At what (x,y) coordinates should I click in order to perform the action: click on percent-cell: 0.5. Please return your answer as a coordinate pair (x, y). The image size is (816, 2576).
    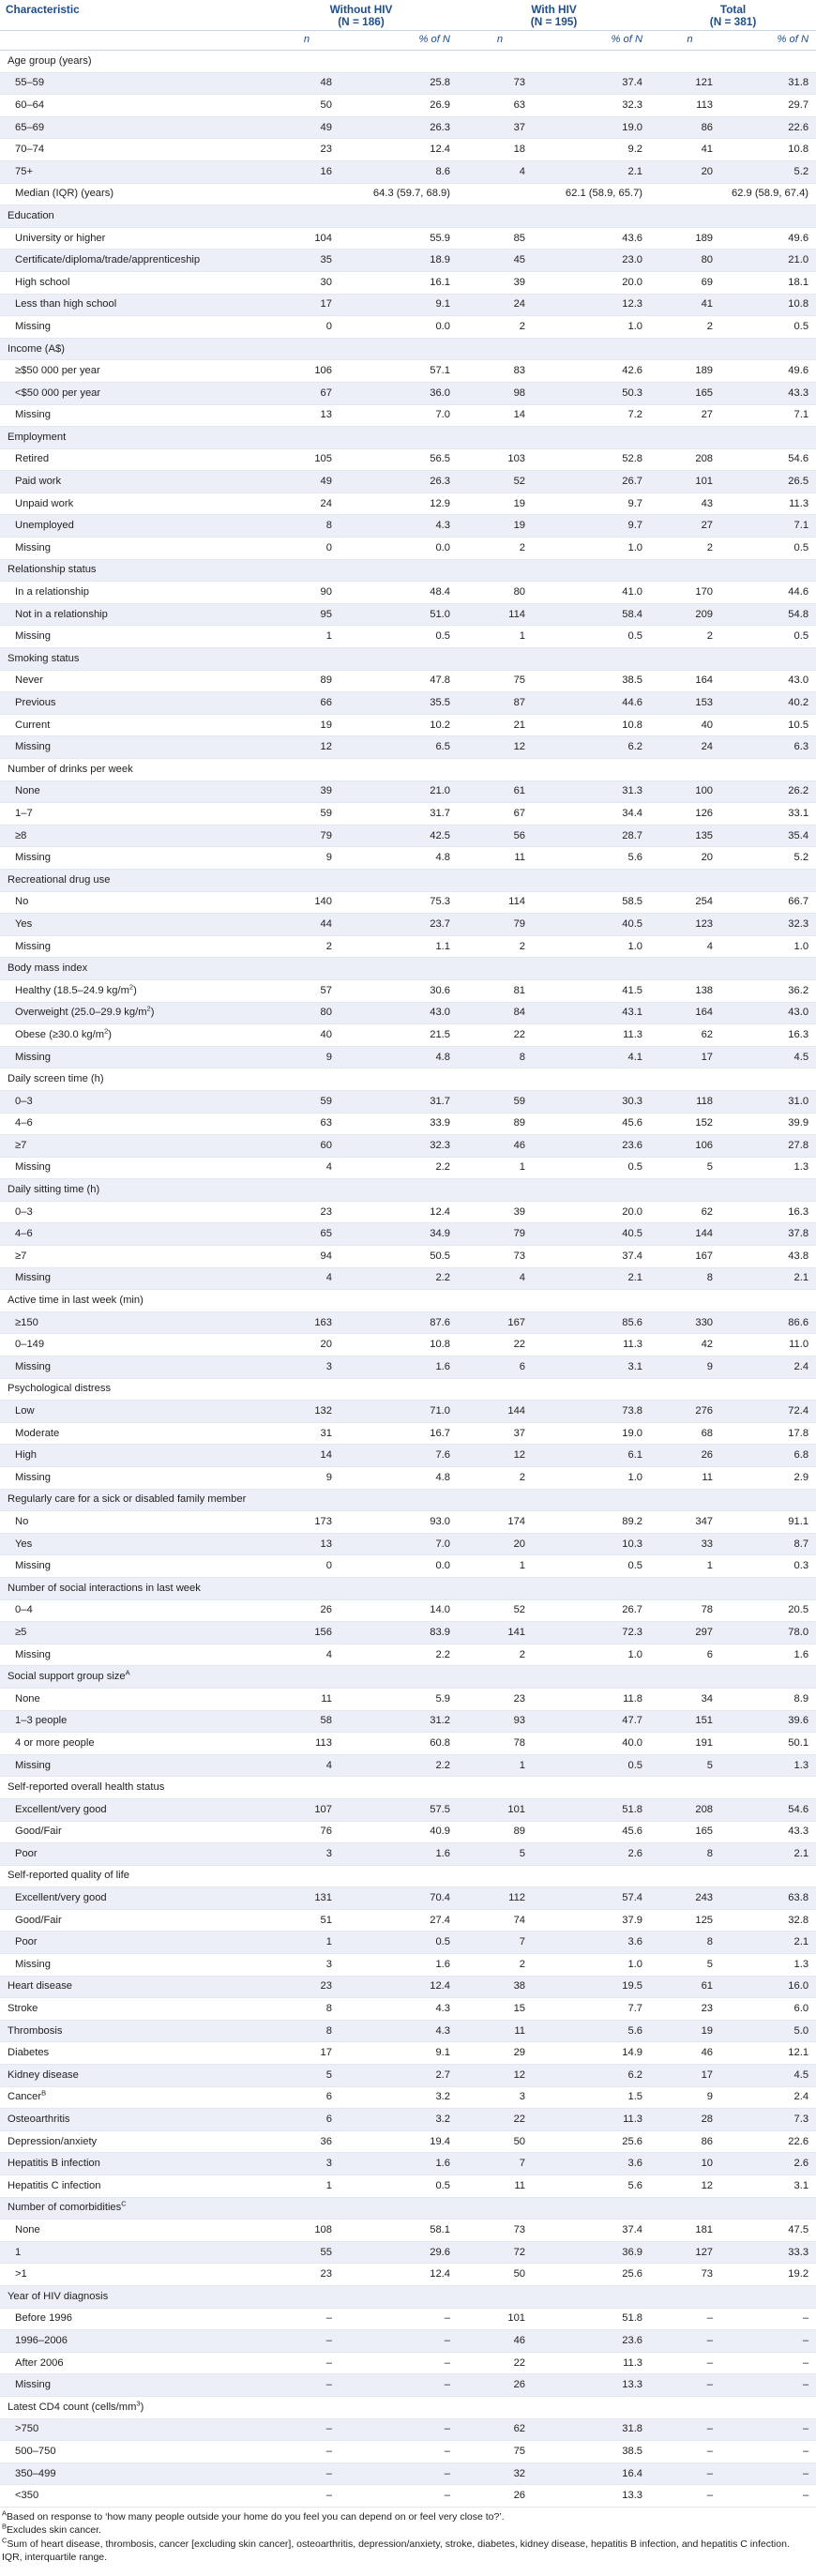
    Looking at the image, I should click on (596, 1566).